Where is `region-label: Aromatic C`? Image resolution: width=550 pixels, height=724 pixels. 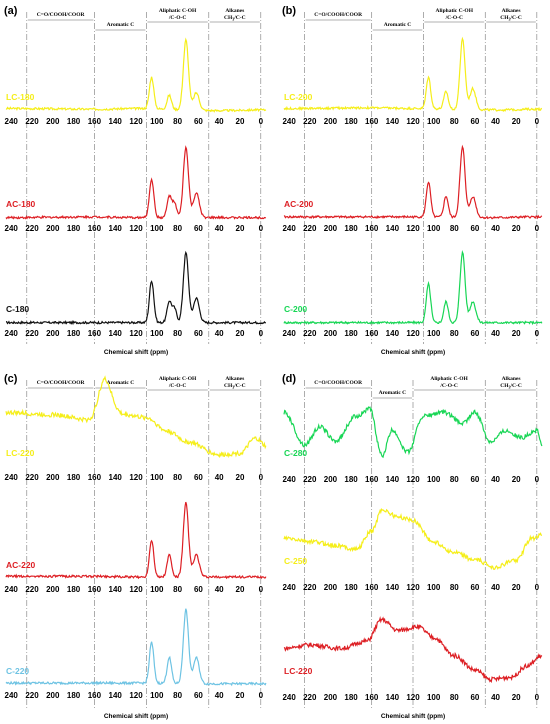 region-label: Aromatic C is located at coordinates (121, 383).